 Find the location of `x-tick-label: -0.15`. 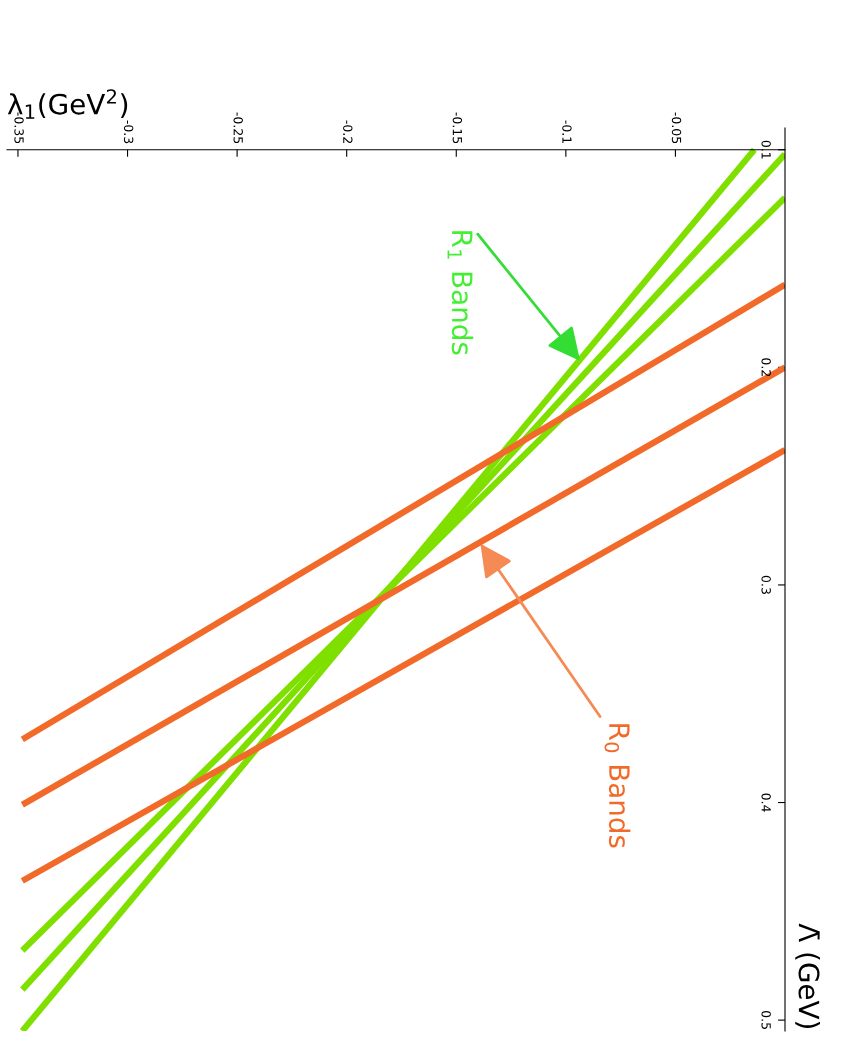

x-tick-label: -0.15 is located at coordinates (457, 128).